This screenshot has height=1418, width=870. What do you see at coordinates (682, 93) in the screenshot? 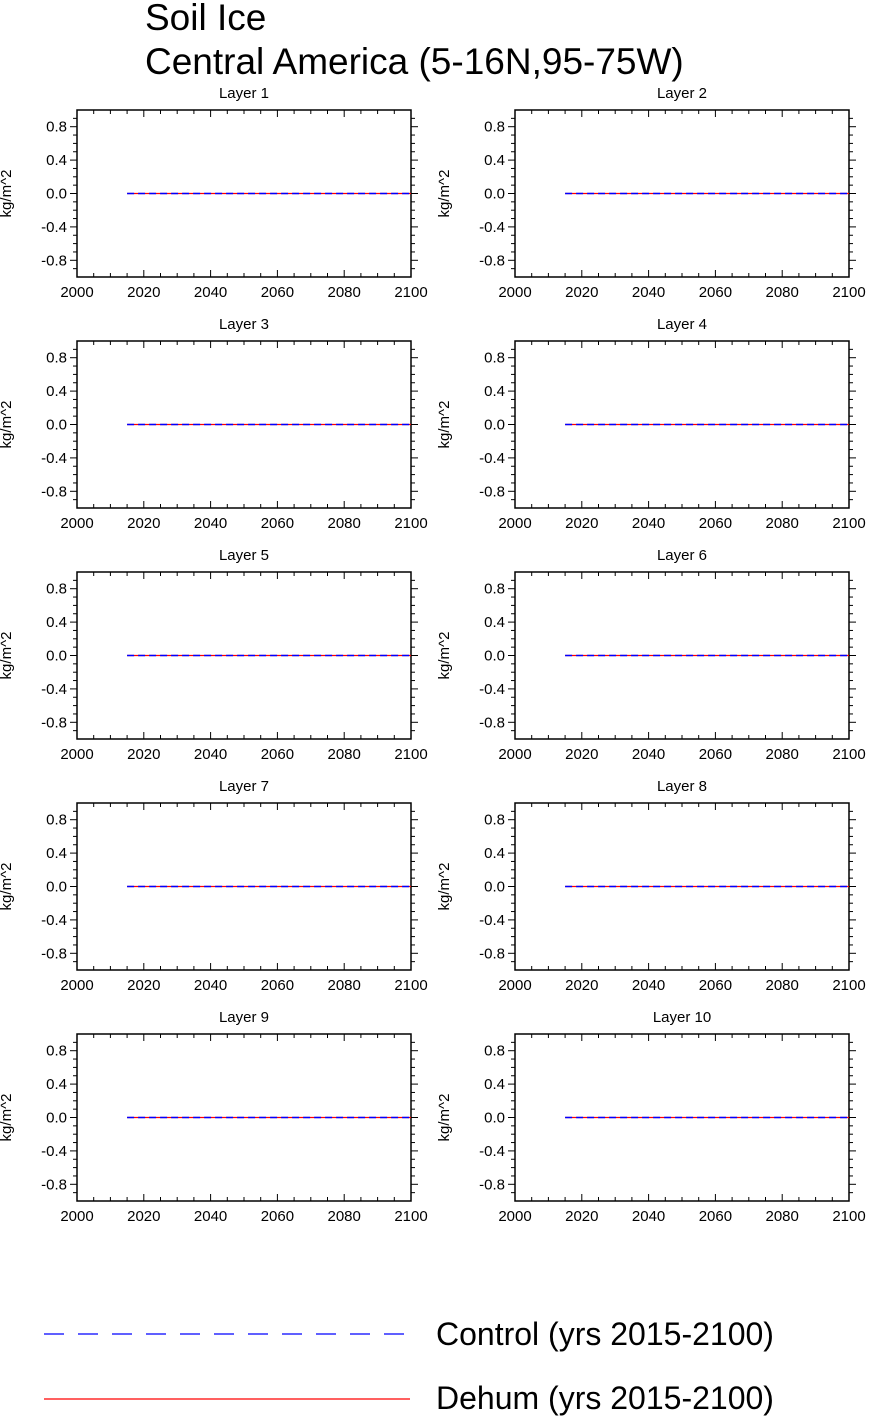
I see `panel-title: Layer 2` at bounding box center [682, 93].